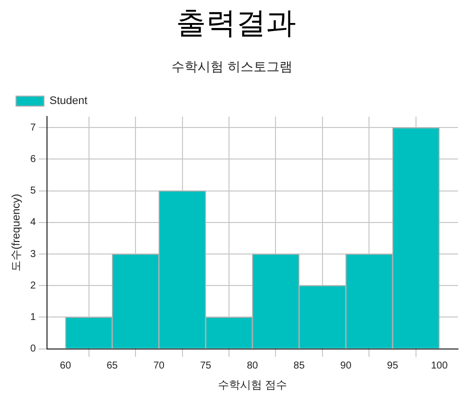 Image resolution: width=472 pixels, height=404 pixels. I want to click on chart-subtitle: 수학시험 히스토그램, so click(232, 68).